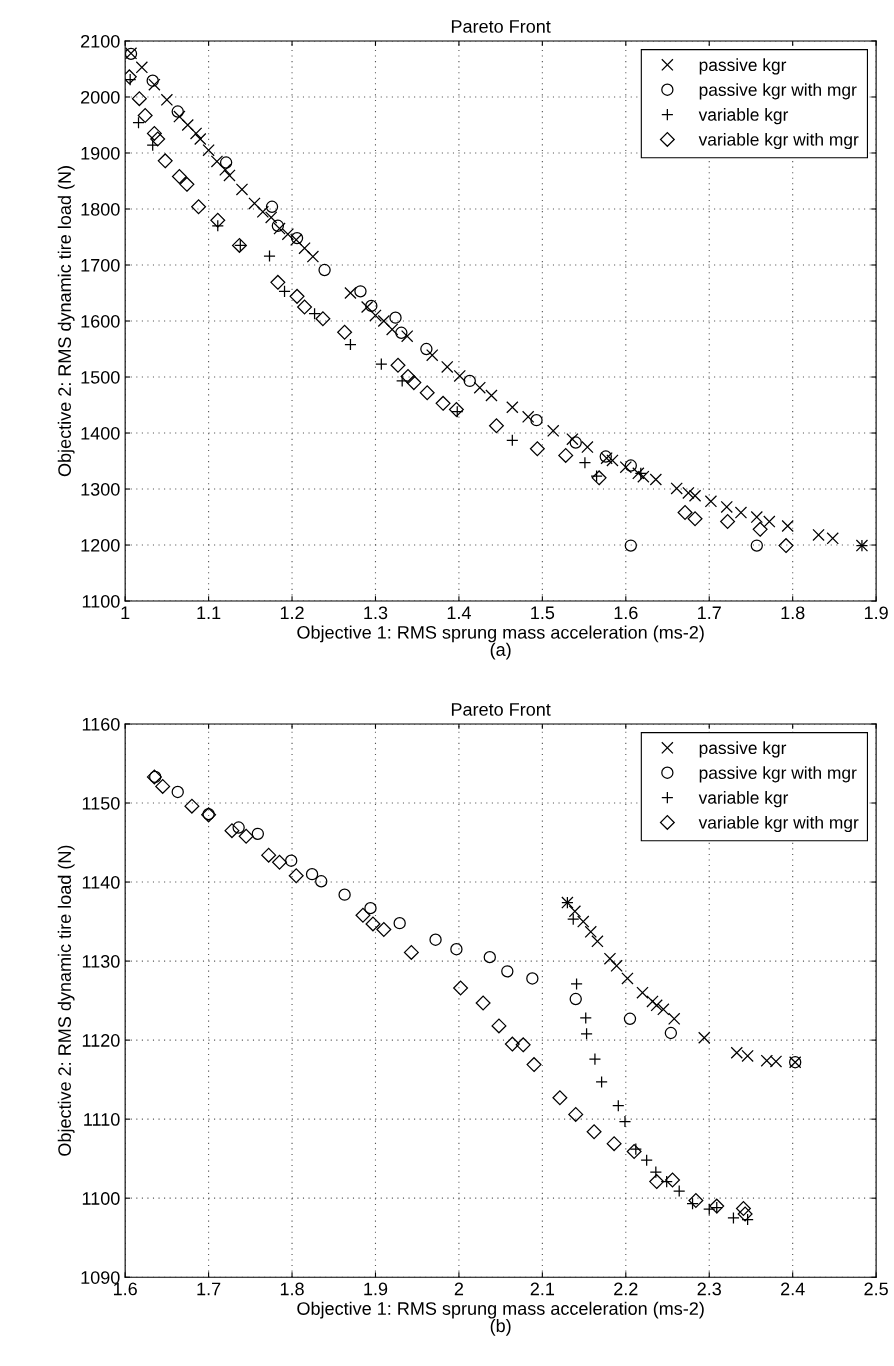 The image size is (894, 1366). Describe the element at coordinates (500, 1327) in the screenshot. I see `text: (b)` at that location.